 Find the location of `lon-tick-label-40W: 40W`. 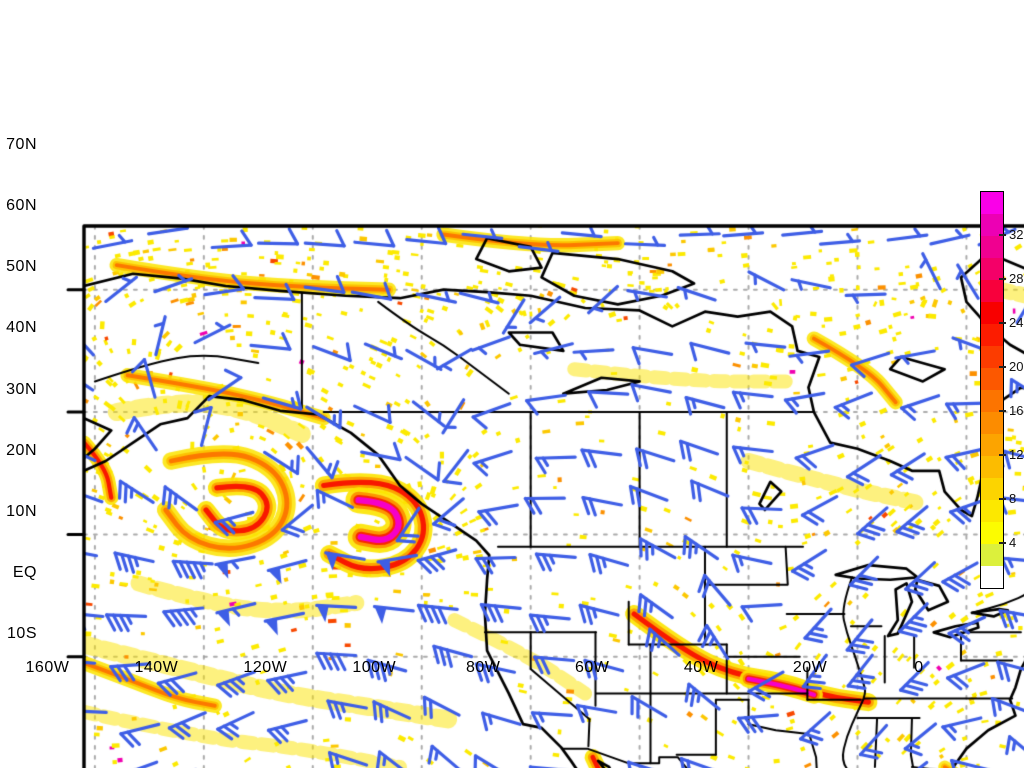

lon-tick-label-40W: 40W is located at coordinates (701, 667).